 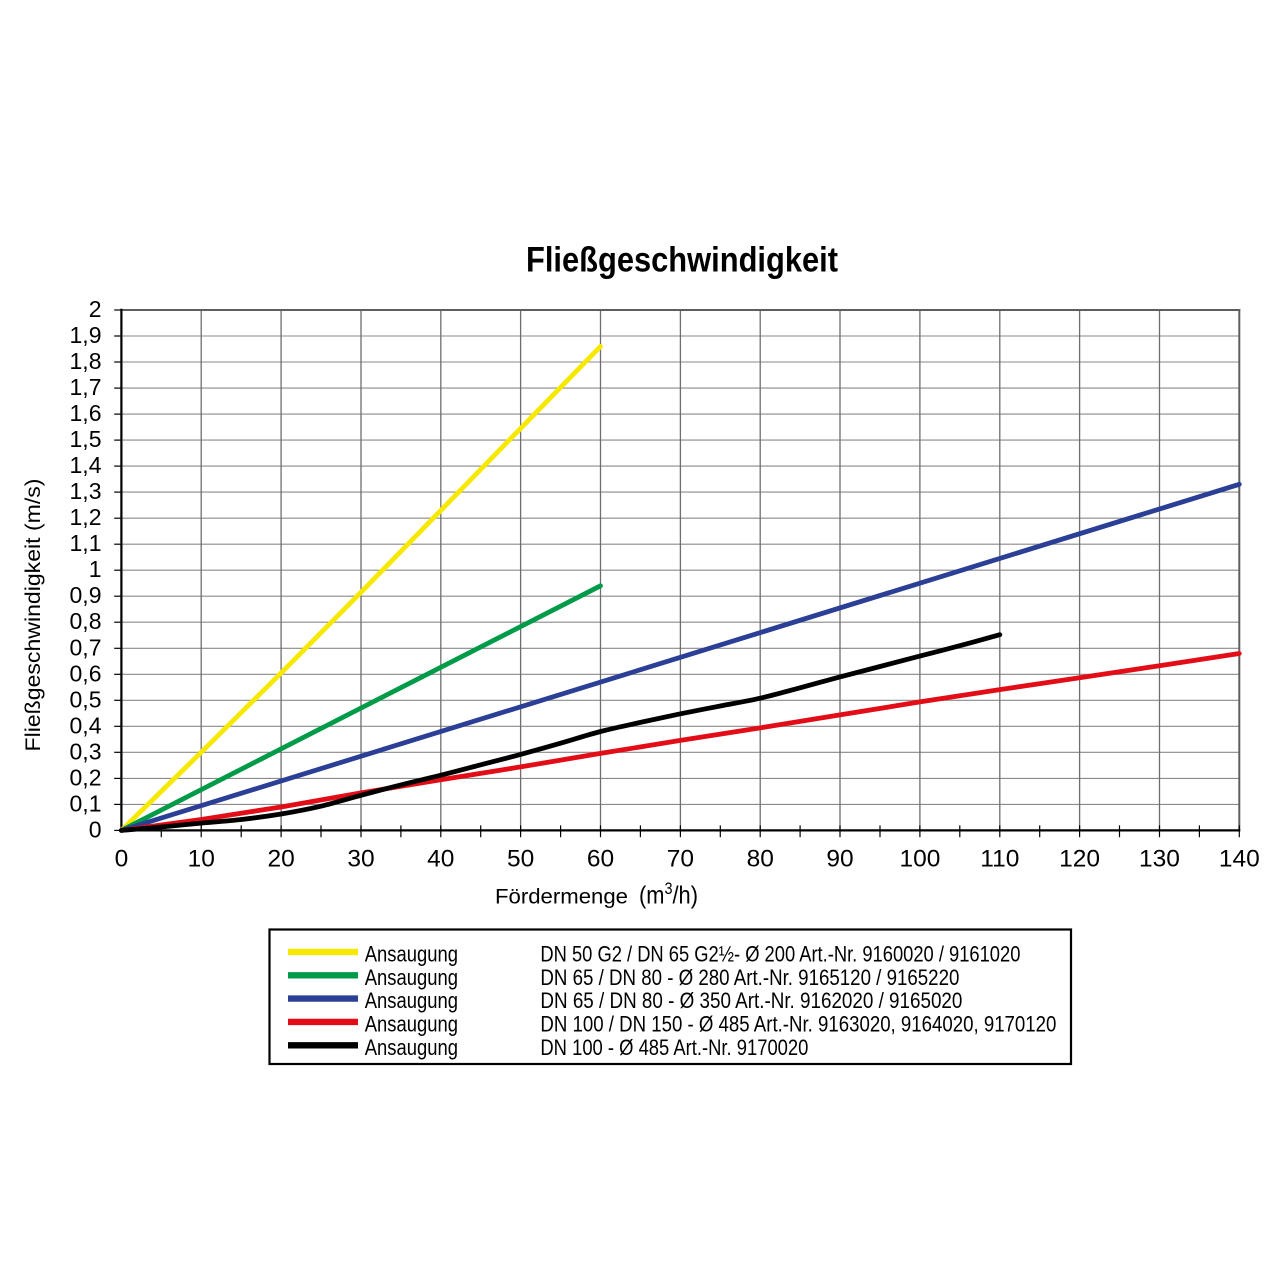 What do you see at coordinates (839, 859) in the screenshot?
I see `svg-text: 90` at bounding box center [839, 859].